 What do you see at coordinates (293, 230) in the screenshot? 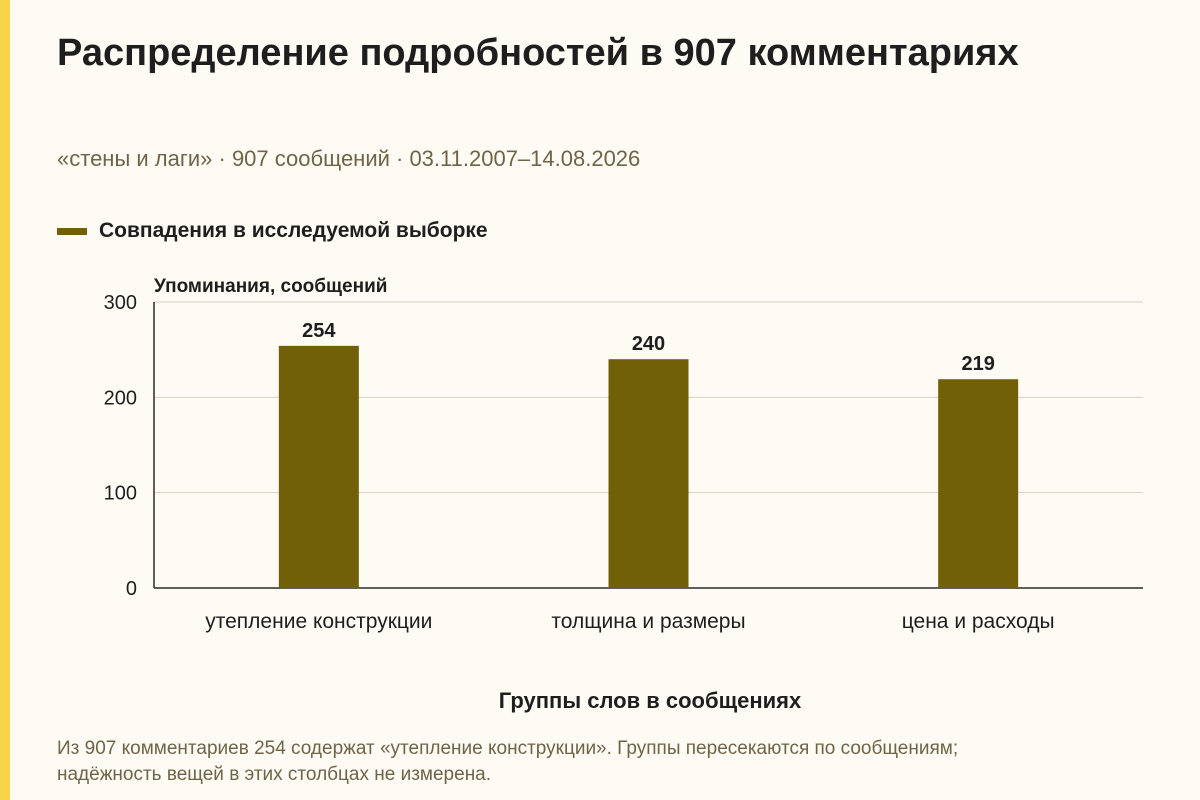
I see `legend-label: Совпадения в исследуемой выборке` at bounding box center [293, 230].